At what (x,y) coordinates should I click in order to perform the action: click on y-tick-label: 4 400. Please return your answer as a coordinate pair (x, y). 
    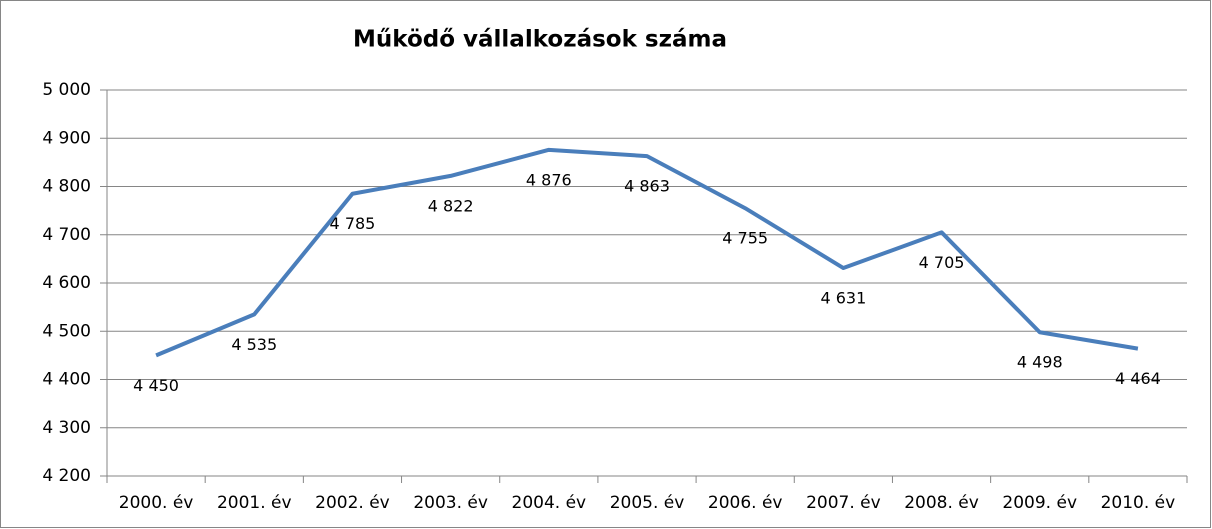
    Looking at the image, I should click on (66, 380).